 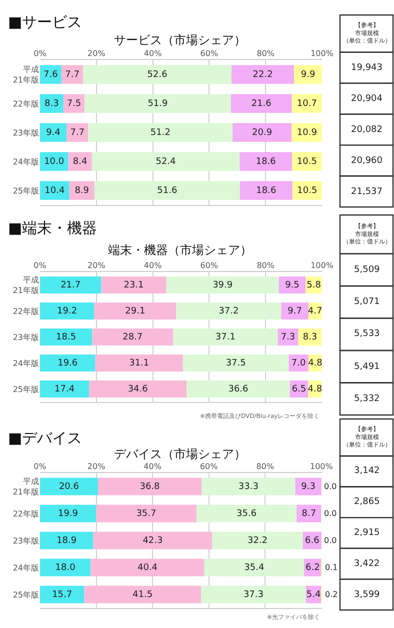 What do you see at coordinates (367, 99) in the screenshot?
I see `text: 20,904` at bounding box center [367, 99].